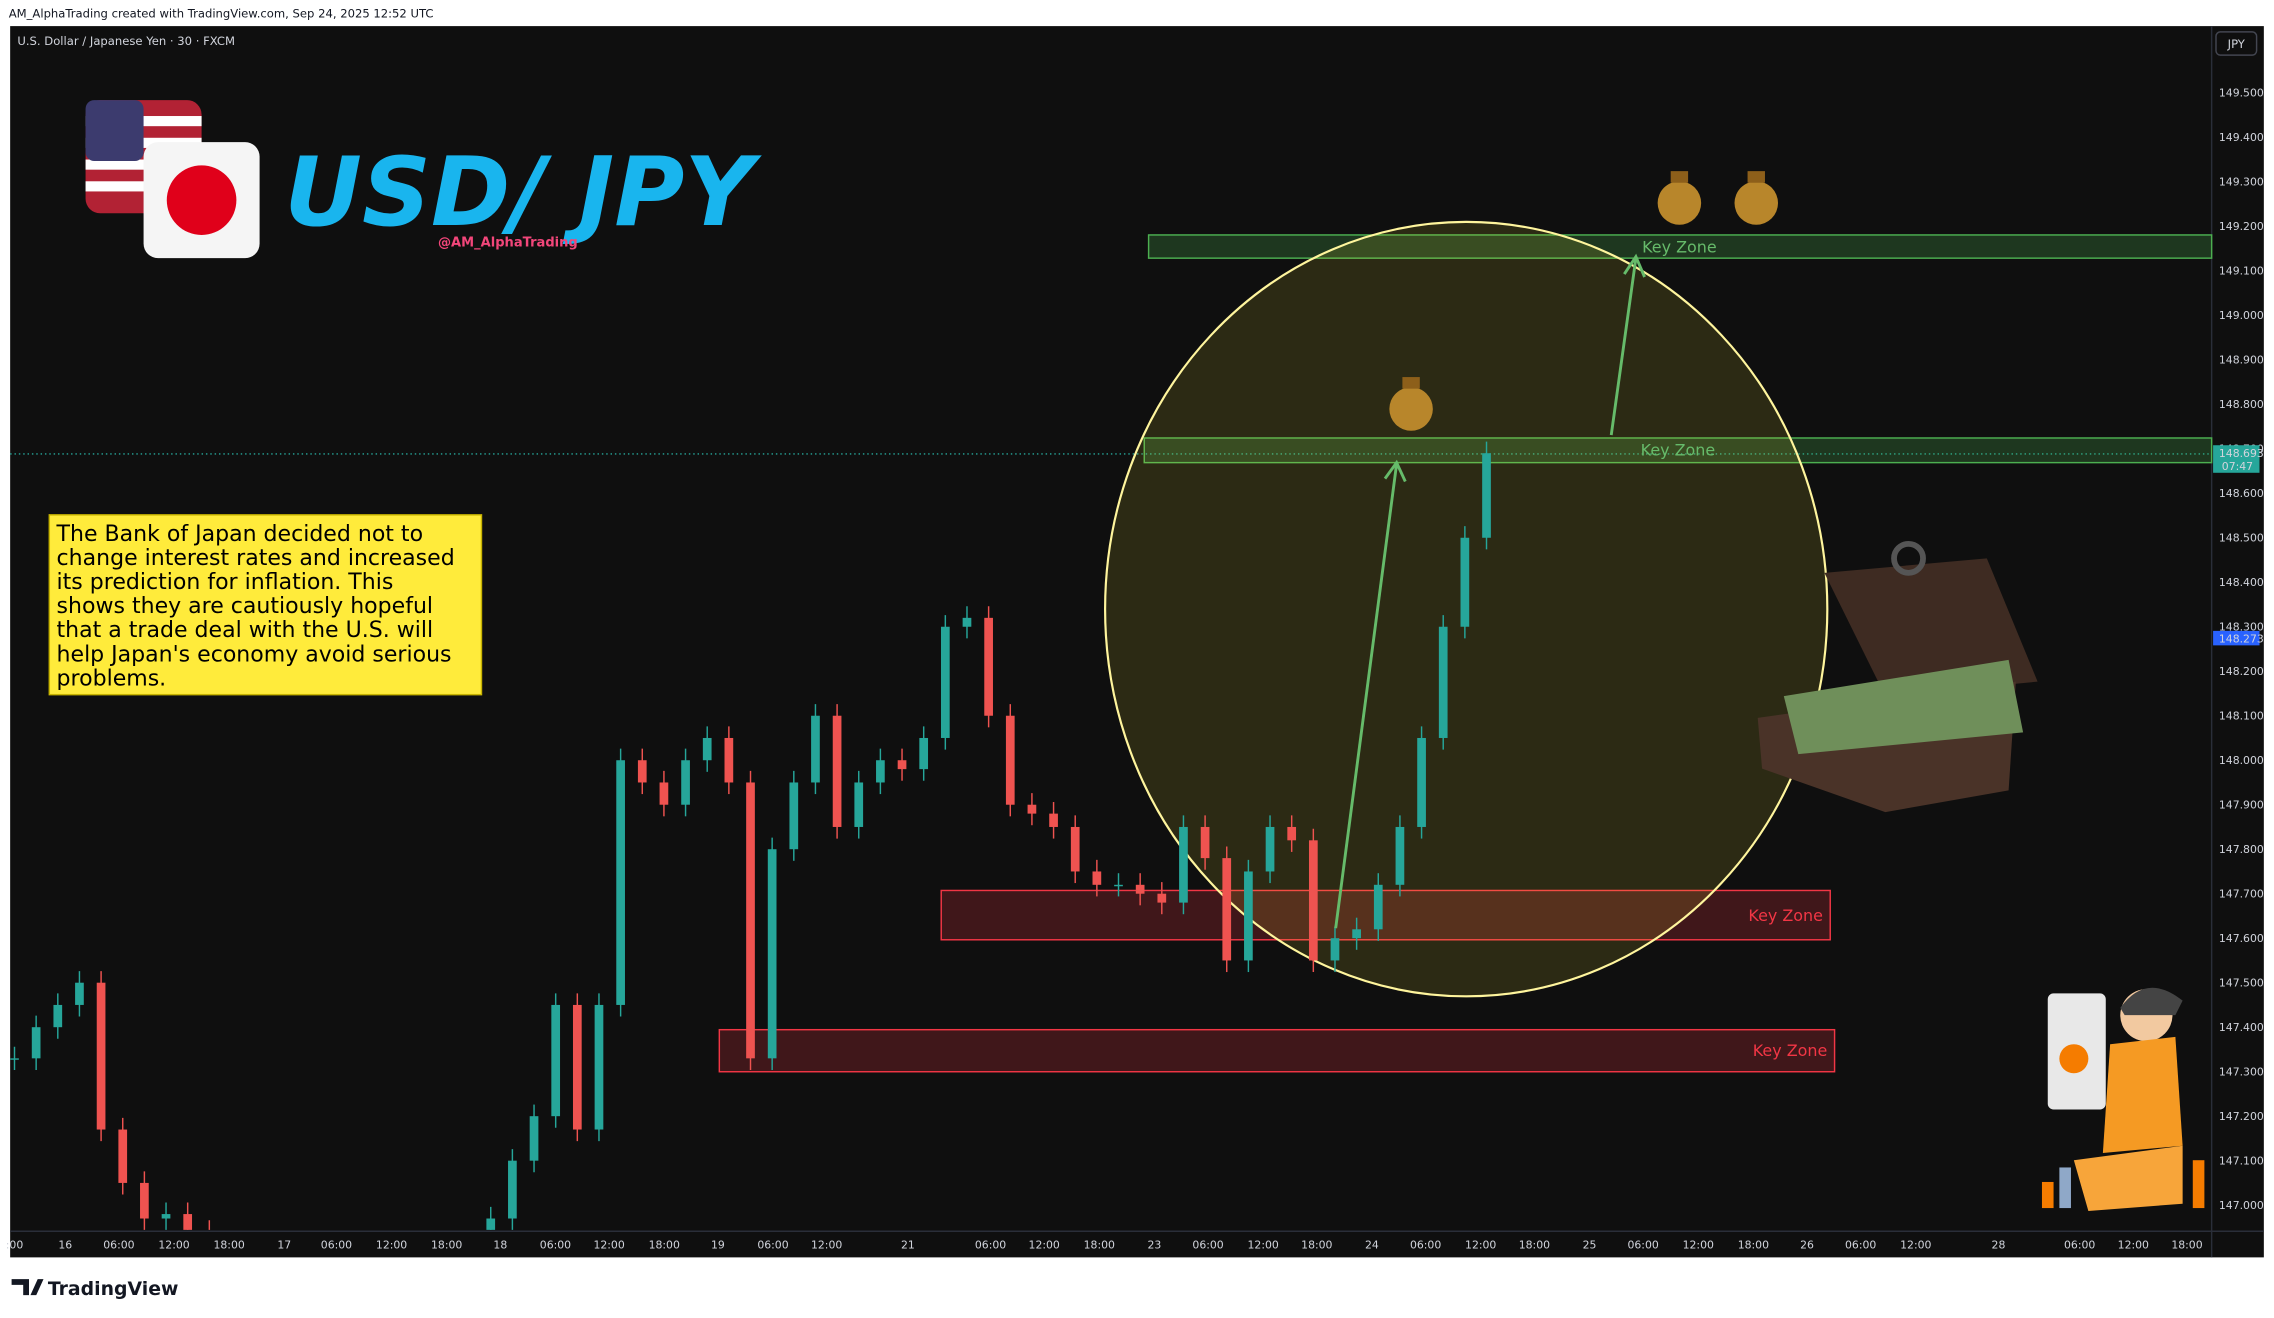 Image resolution: width=2274 pixels, height=1318 pixels. Describe the element at coordinates (2241, 1205) in the screenshot. I see `price-label: 147.000` at that location.